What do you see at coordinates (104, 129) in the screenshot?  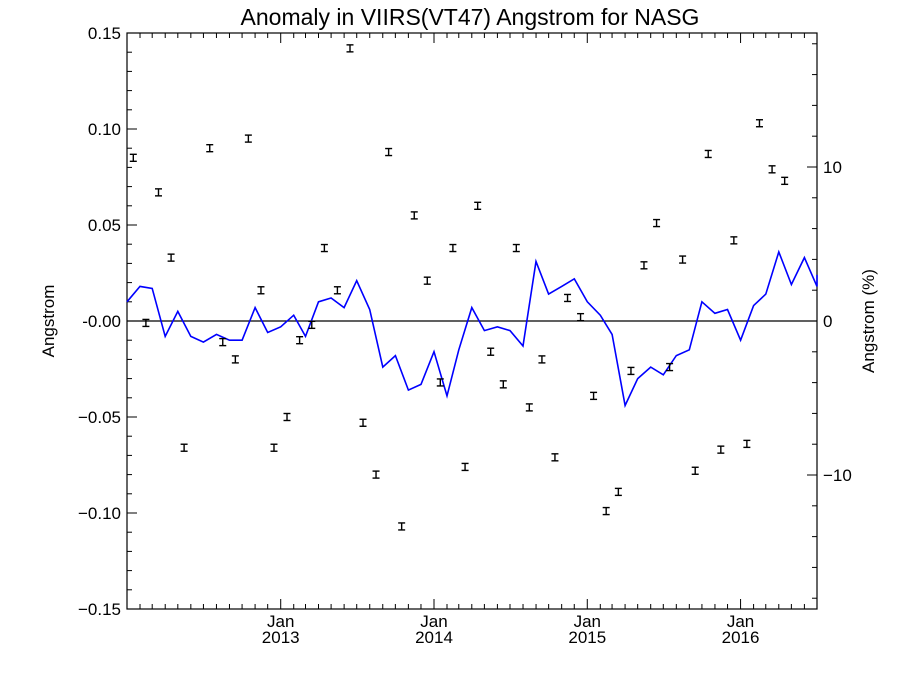 I see `y-tick-label: 0.10` at bounding box center [104, 129].